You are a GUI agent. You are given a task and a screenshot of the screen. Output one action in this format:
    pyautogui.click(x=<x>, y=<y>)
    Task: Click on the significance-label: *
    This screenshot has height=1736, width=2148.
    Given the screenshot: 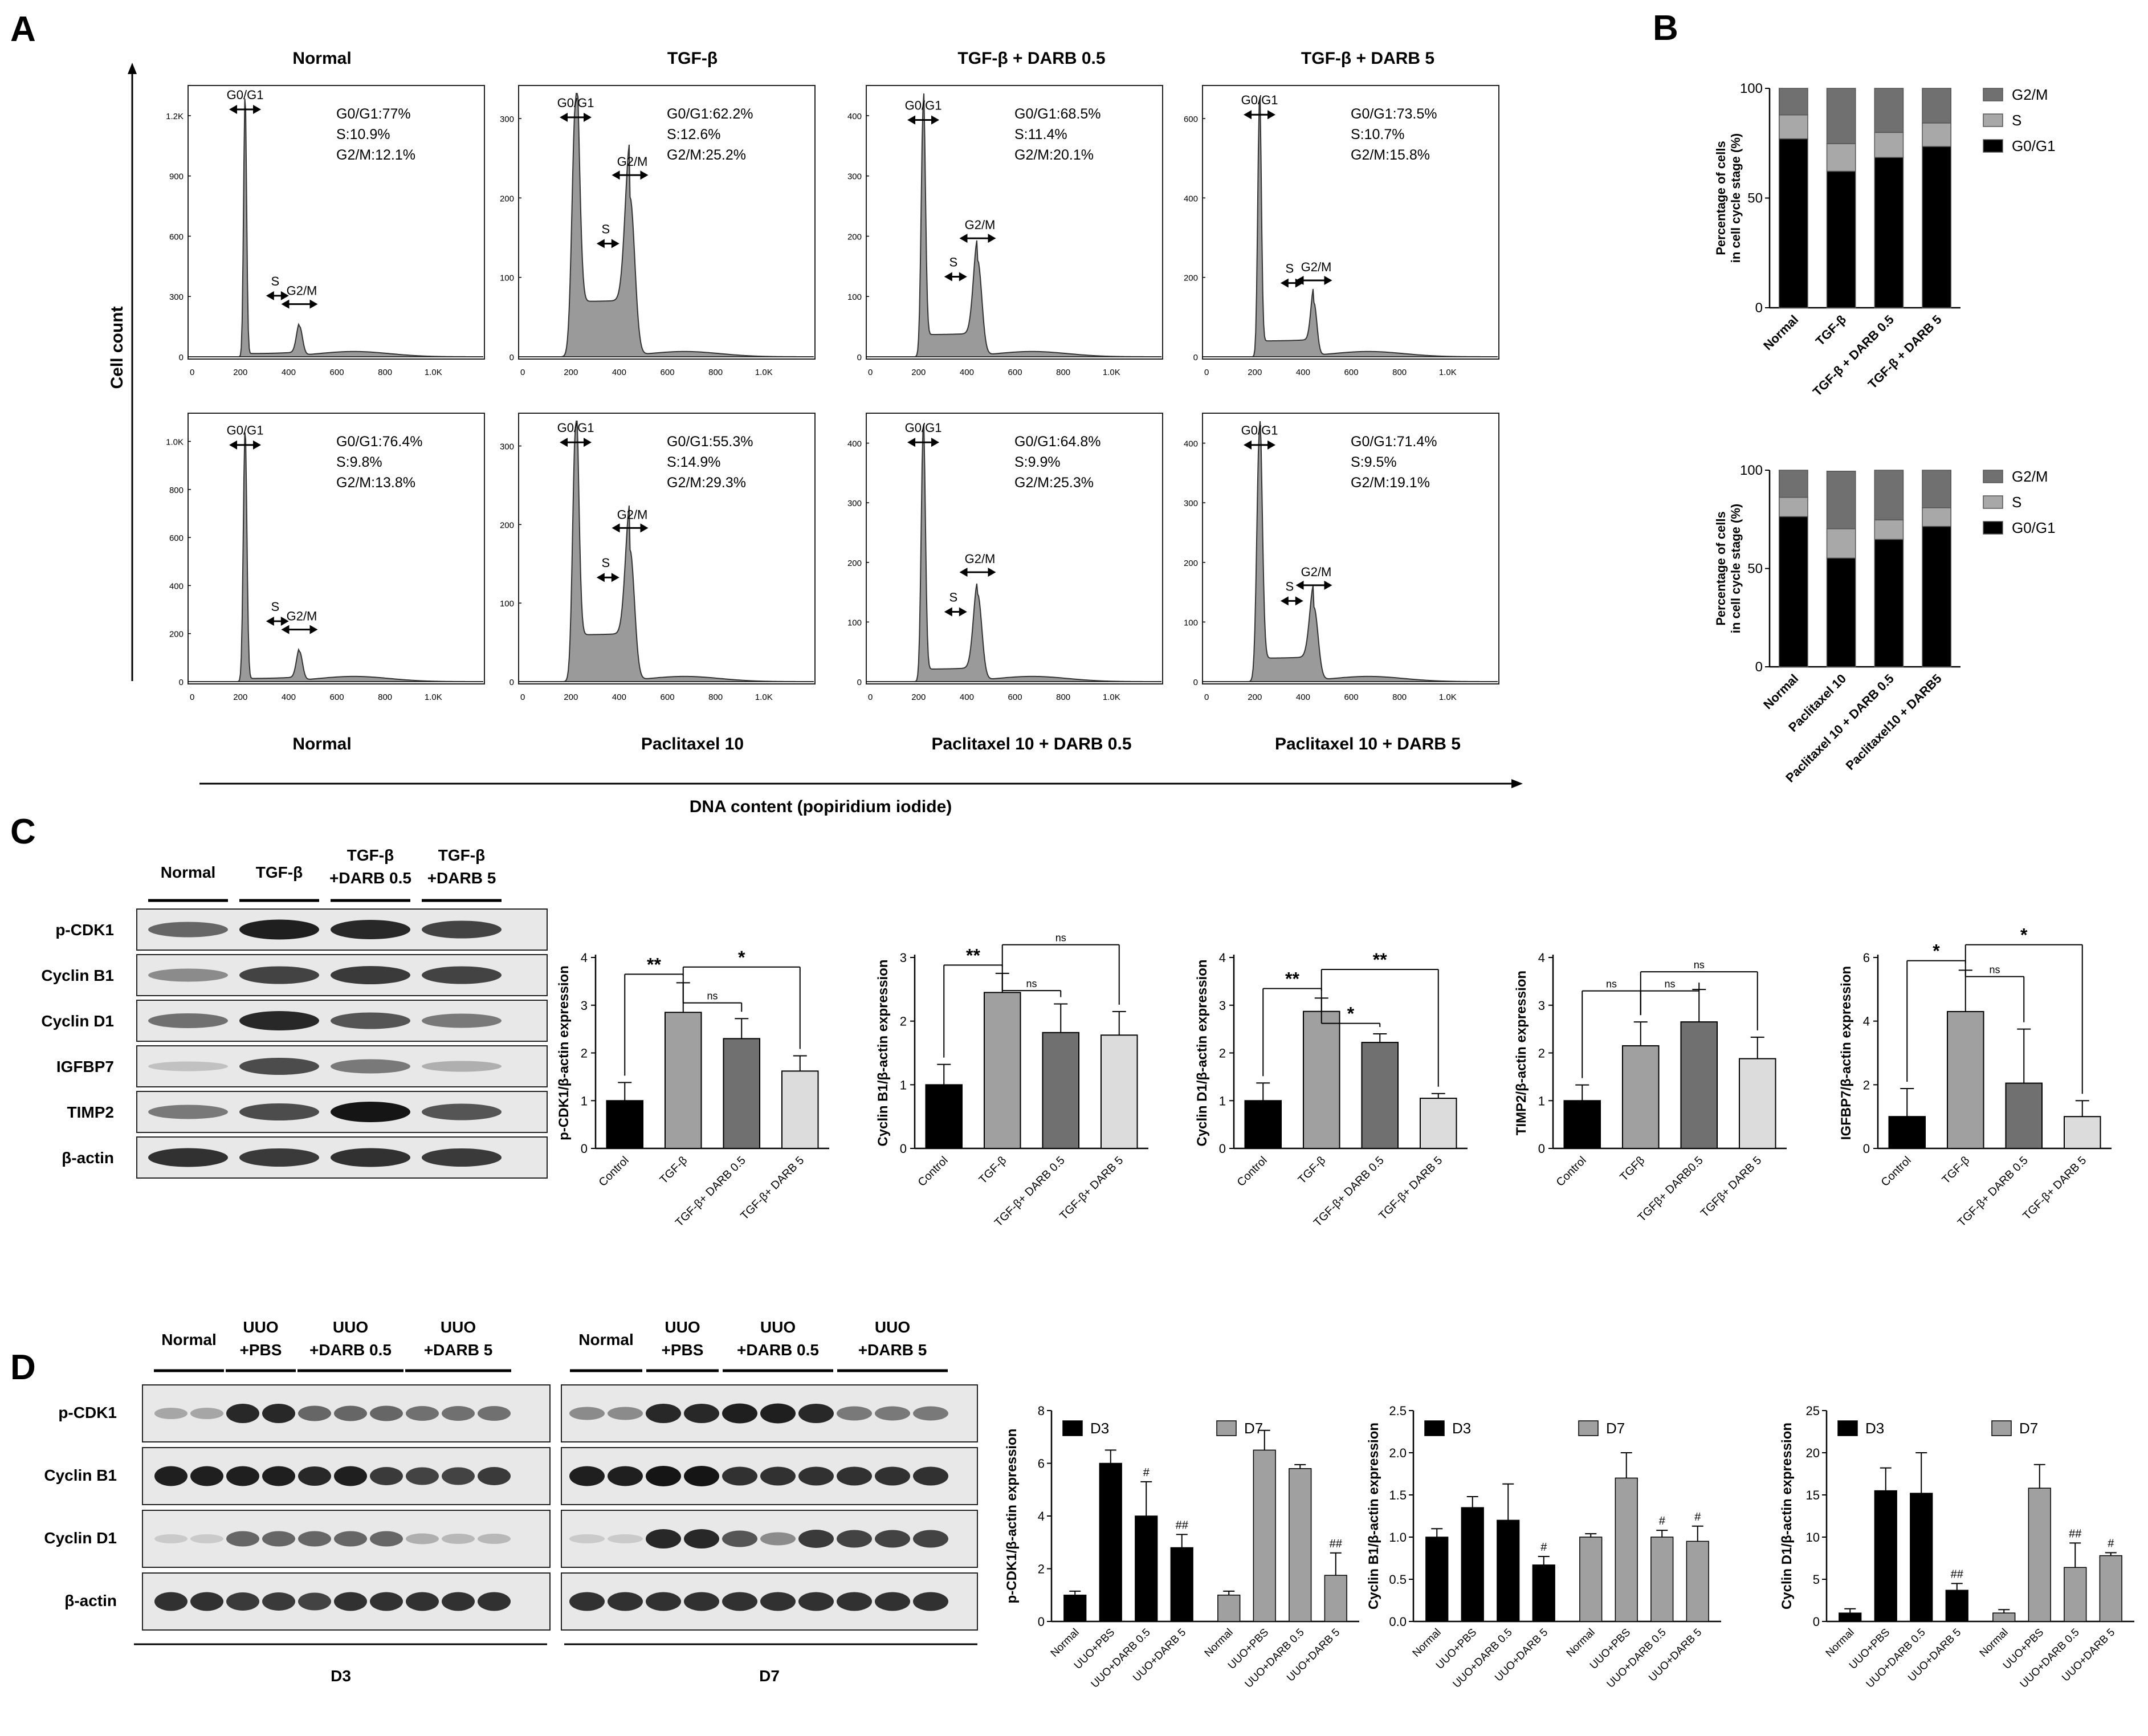 What is the action you would take?
    pyautogui.click(x=1936, y=951)
    